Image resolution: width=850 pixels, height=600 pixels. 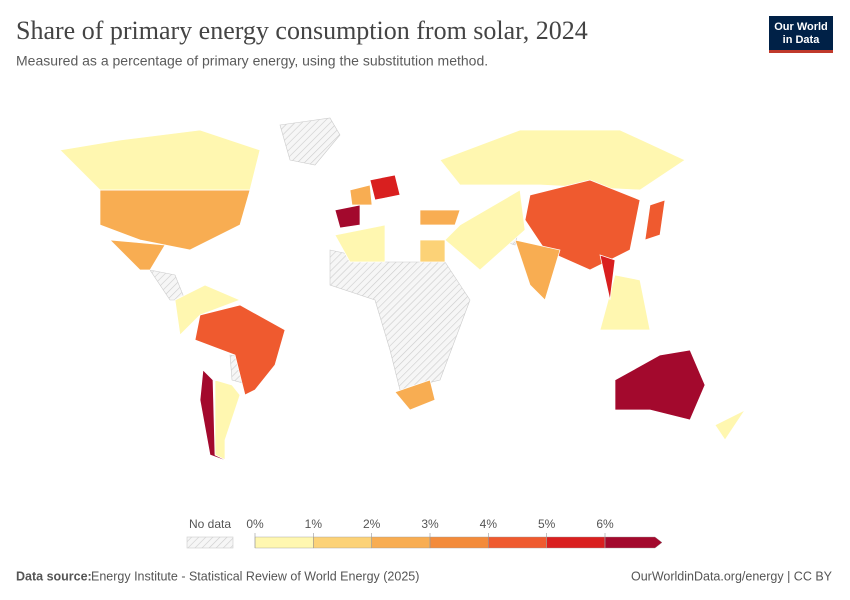 I want to click on legend-no-data-label: No data, so click(x=210, y=524).